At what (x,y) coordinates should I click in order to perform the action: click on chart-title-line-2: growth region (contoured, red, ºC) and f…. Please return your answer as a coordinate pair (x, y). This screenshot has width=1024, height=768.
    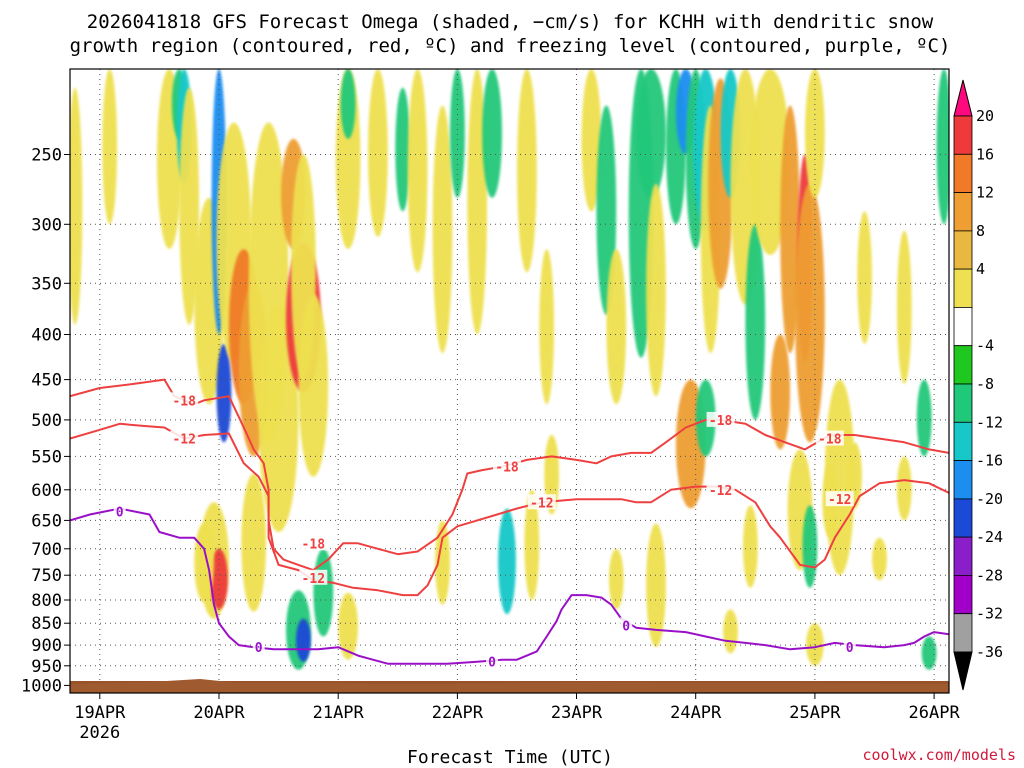
    Looking at the image, I should click on (510, 46).